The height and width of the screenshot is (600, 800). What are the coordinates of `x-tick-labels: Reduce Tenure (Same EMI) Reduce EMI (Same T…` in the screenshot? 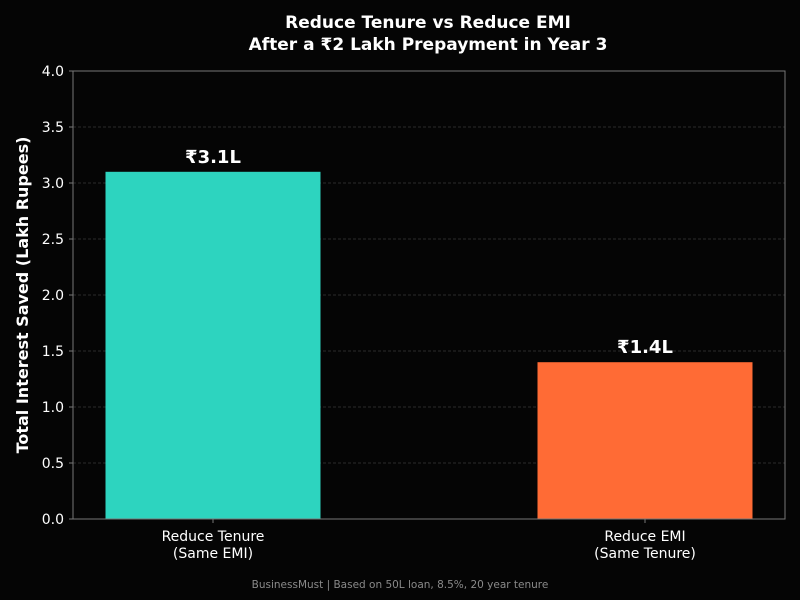 It's located at (429, 545).